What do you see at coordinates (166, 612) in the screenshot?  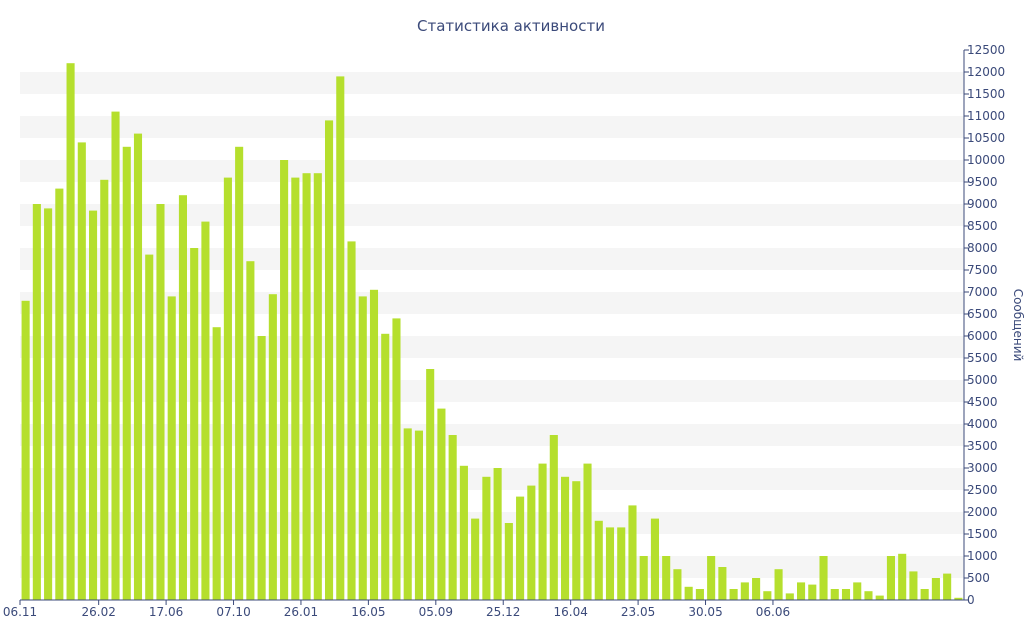 I see `x-tick-label: 17.06` at bounding box center [166, 612].